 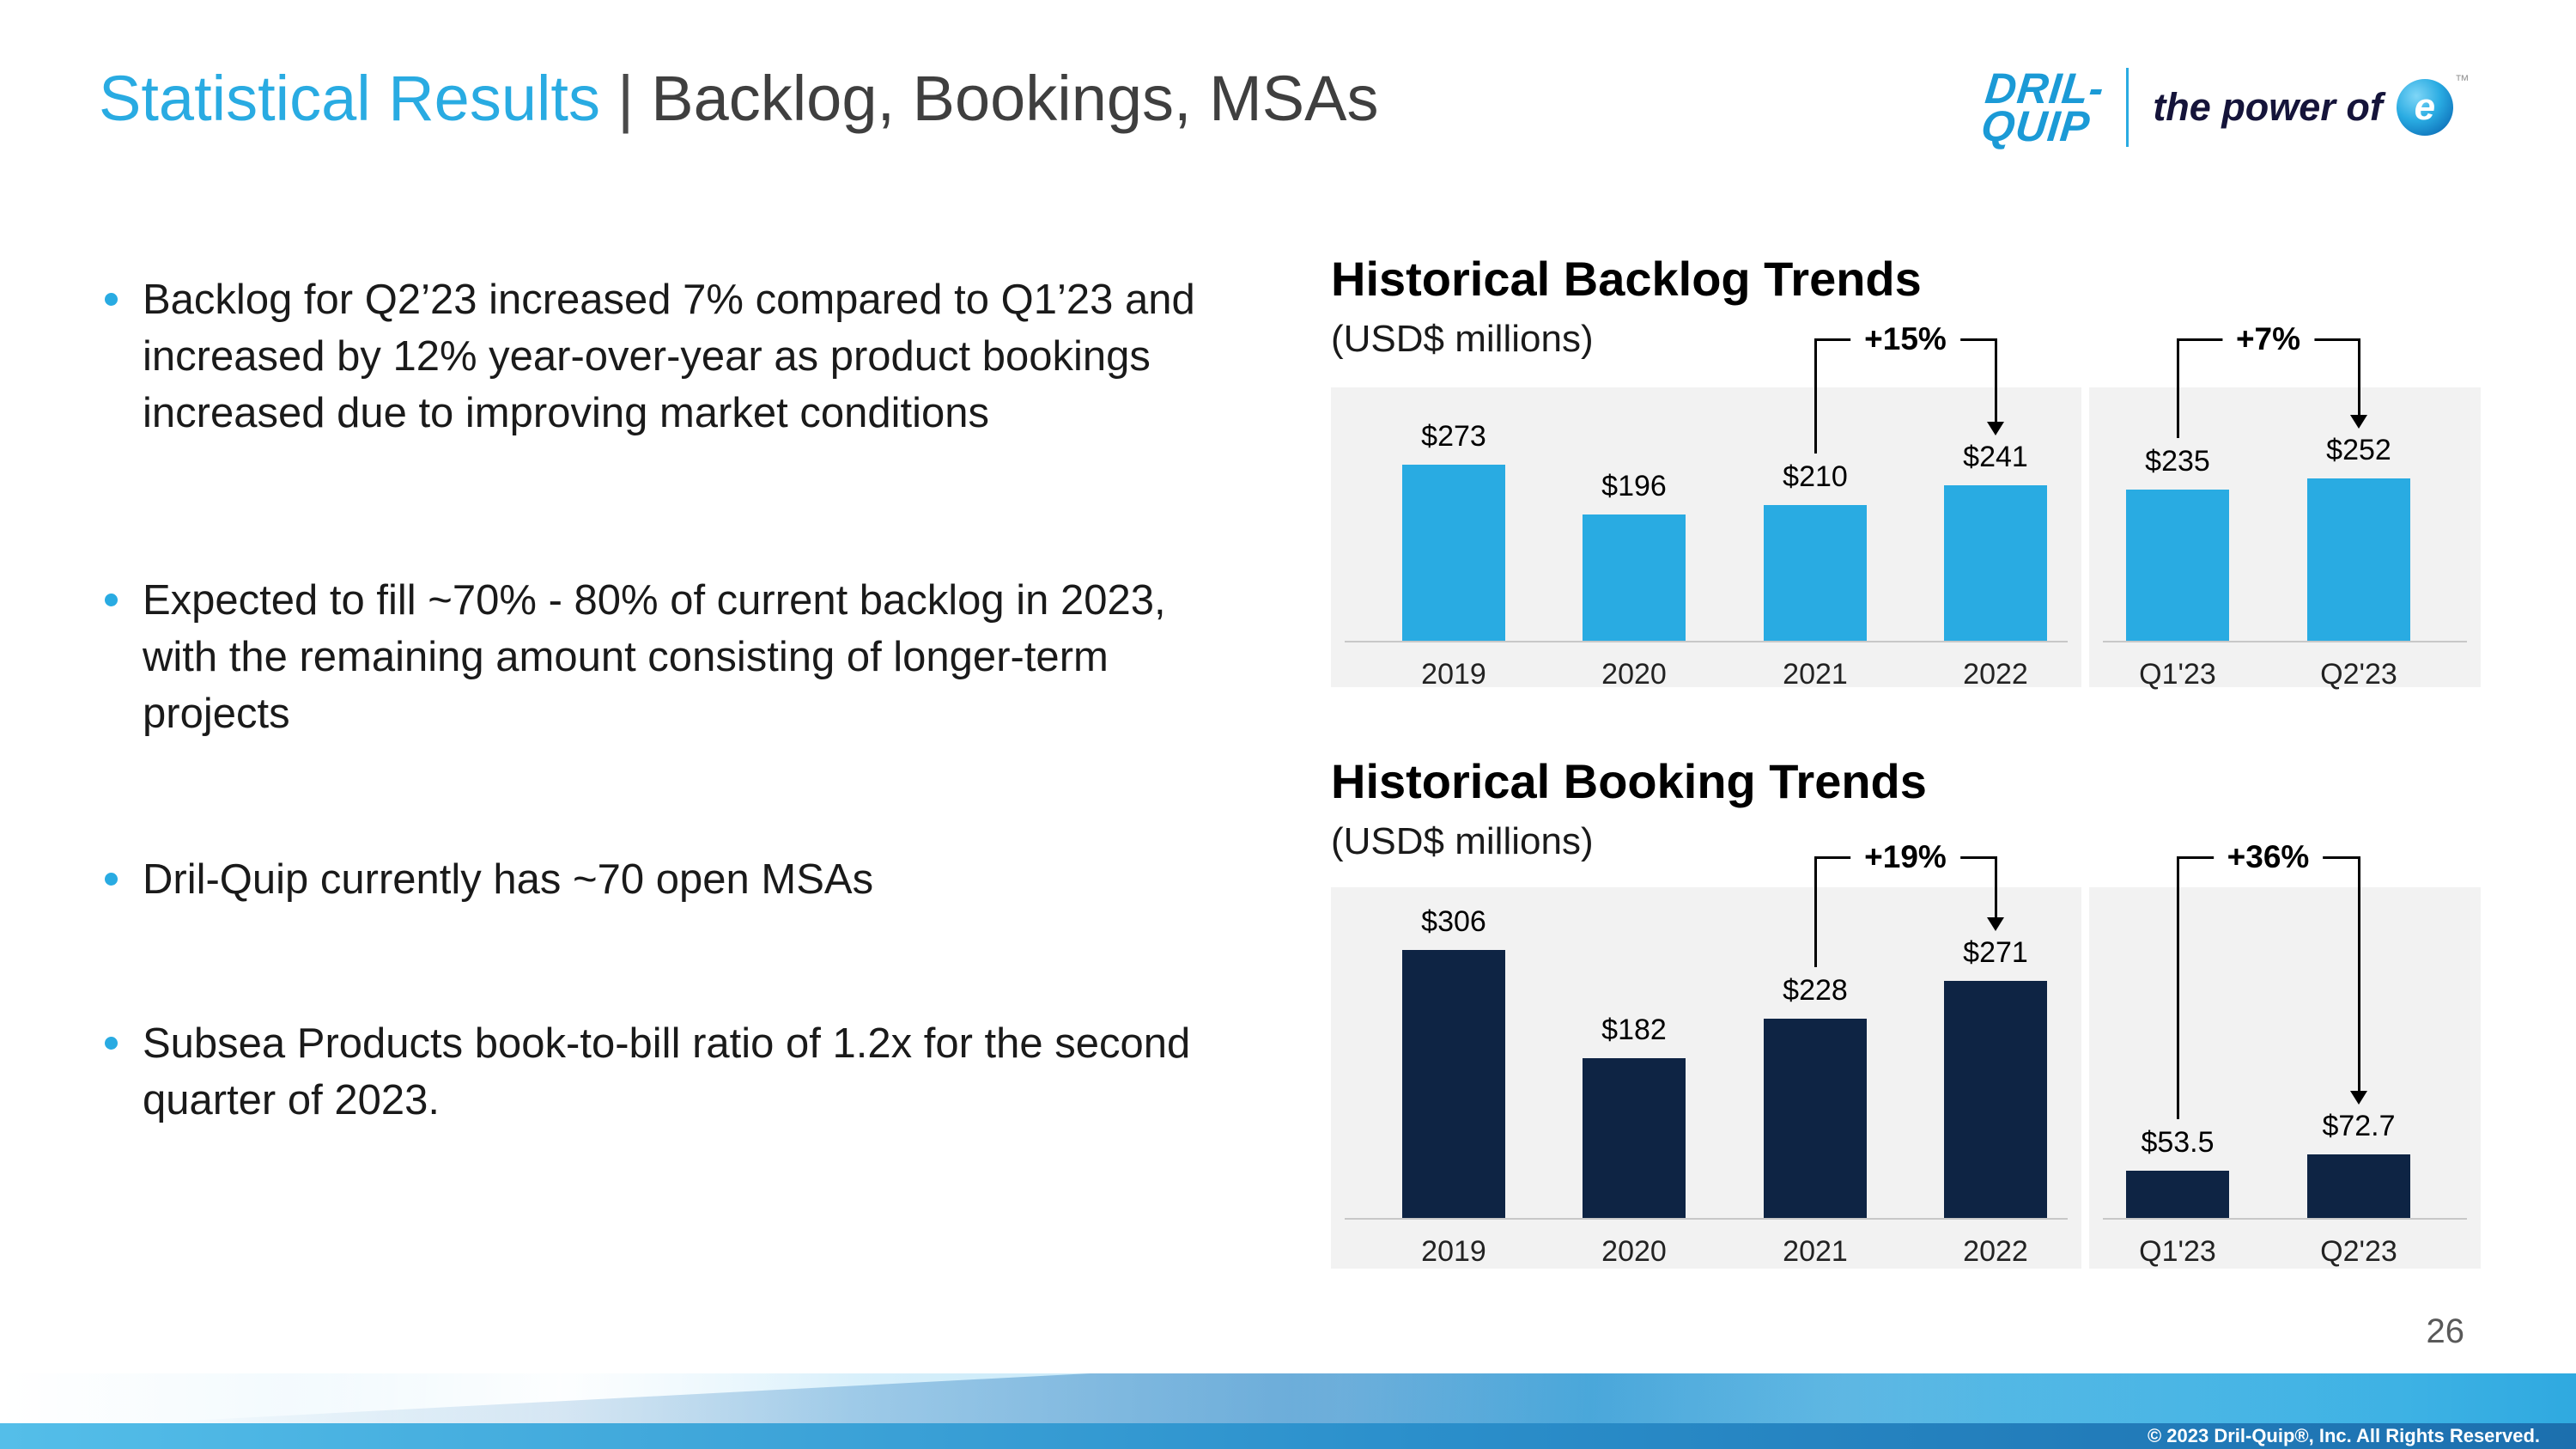 I want to click on bar-value-label: $53.5, so click(x=2178, y=1142).